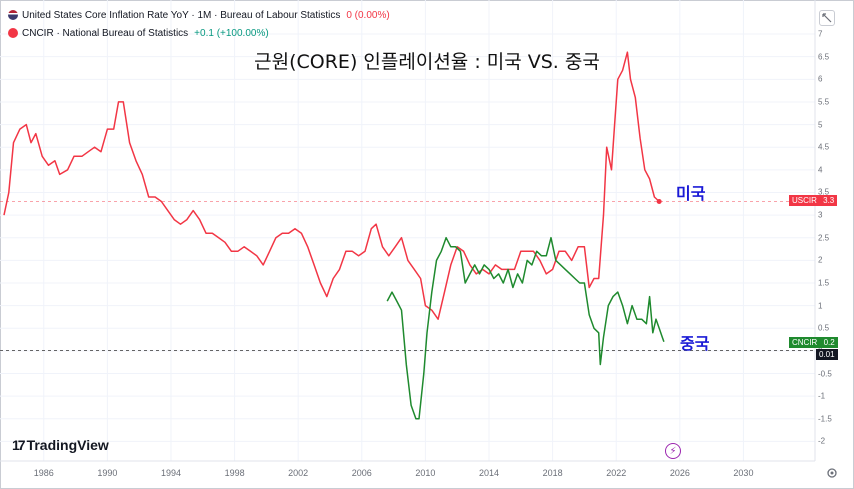  I want to click on y-tick-label: 1, so click(820, 306).